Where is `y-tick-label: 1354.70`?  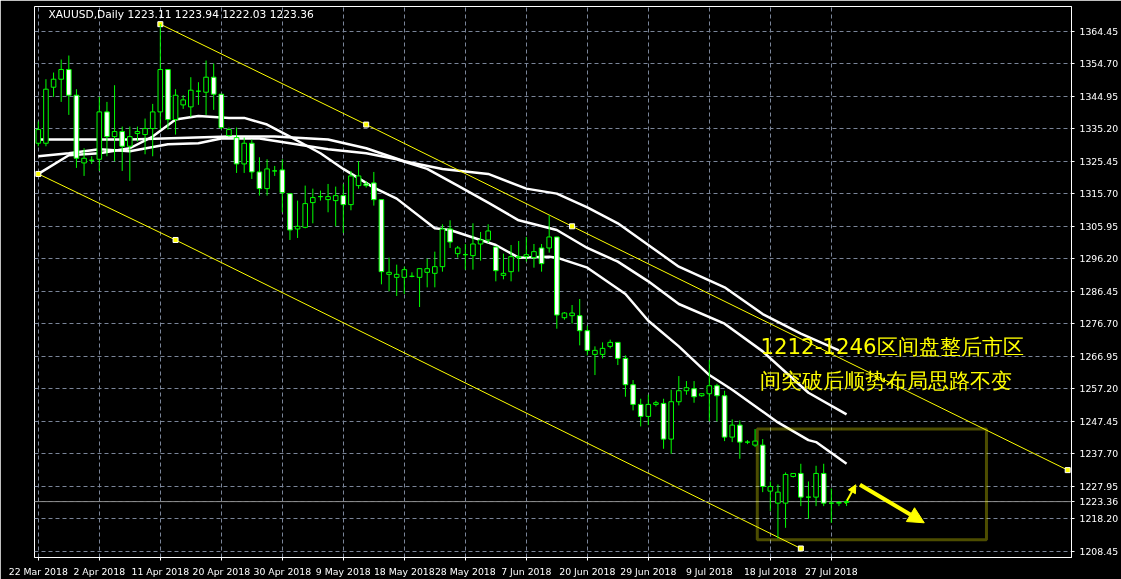
y-tick-label: 1354.70 is located at coordinates (1099, 64).